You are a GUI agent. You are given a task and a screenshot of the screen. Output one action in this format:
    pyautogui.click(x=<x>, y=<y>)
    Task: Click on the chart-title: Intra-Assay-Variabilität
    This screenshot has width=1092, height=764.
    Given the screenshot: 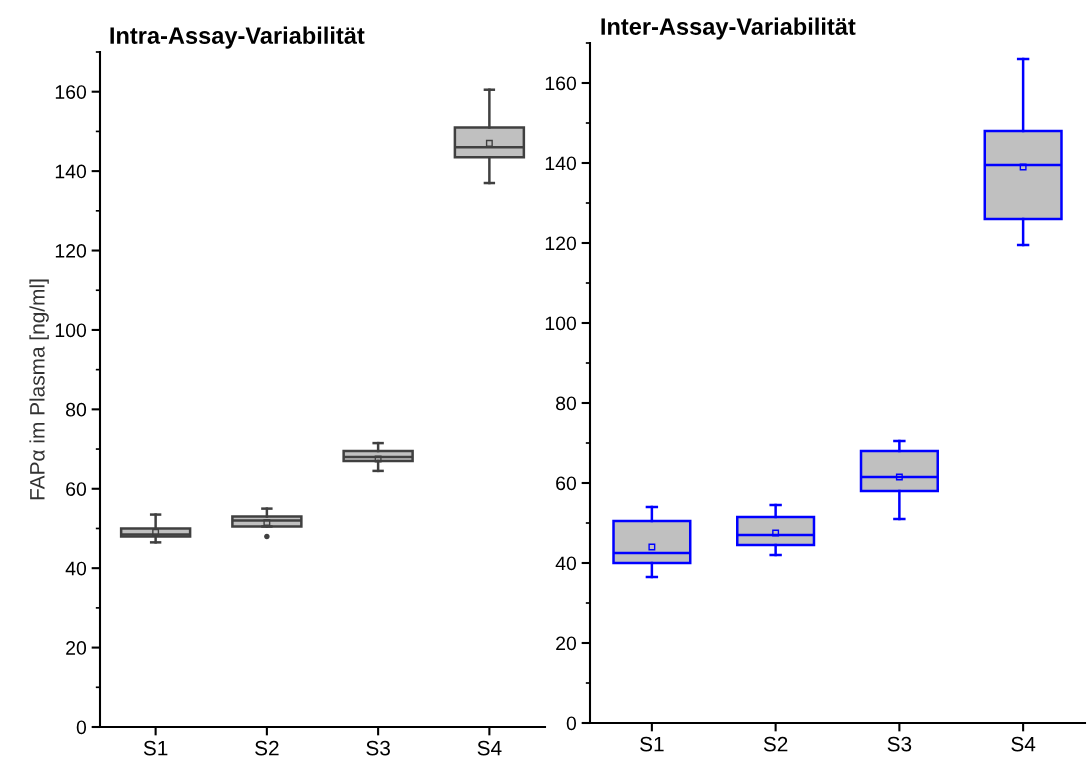 What is the action you would take?
    pyautogui.click(x=237, y=37)
    